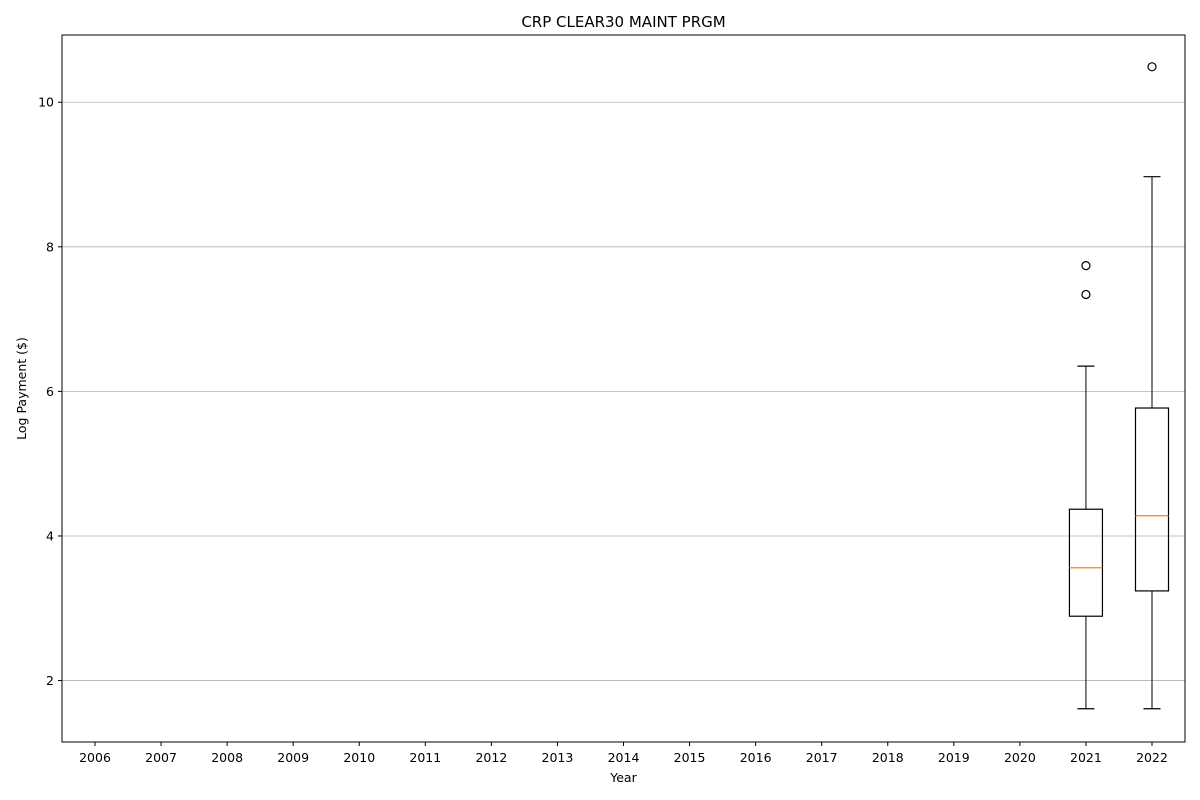 The width and height of the screenshot is (1200, 800). What do you see at coordinates (756, 757) in the screenshot?
I see `x-tick-label: 2016` at bounding box center [756, 757].